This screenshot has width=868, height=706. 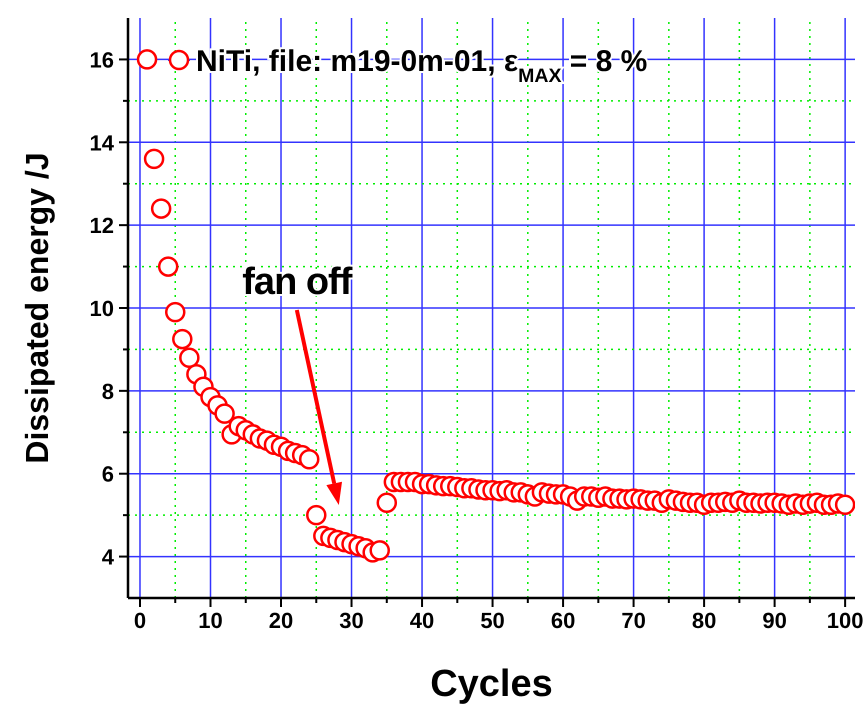 What do you see at coordinates (845, 620) in the screenshot?
I see `x-tick-label: 100` at bounding box center [845, 620].